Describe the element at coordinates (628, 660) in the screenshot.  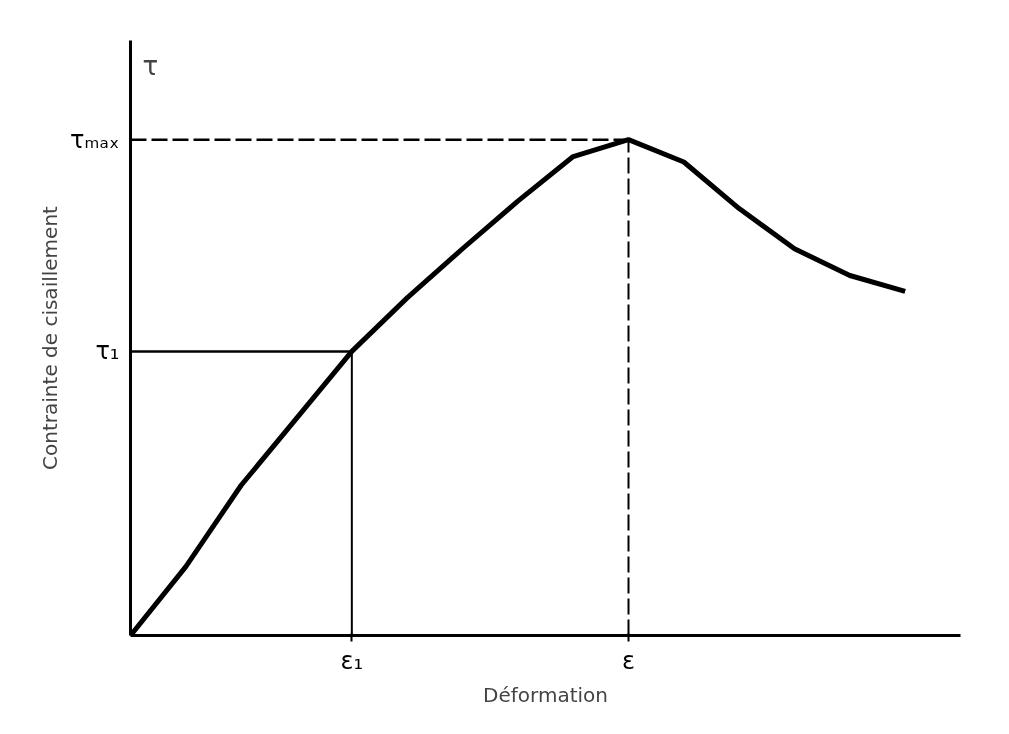
I see `x-tick-label: ε` at that location.